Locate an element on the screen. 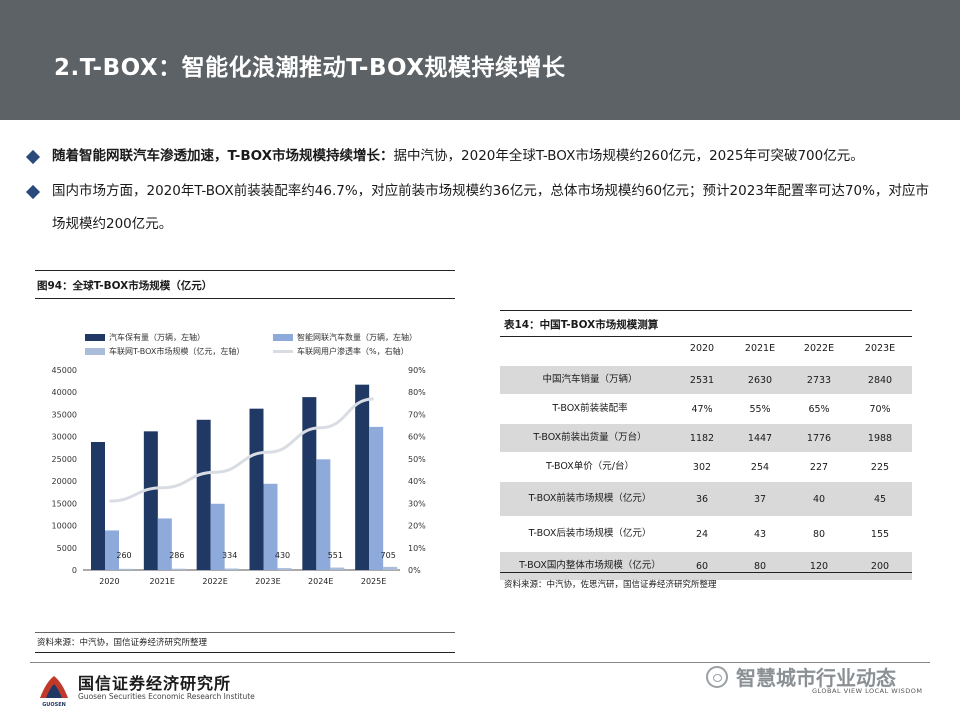 Image resolution: width=960 pixels, height=720 pixels. table-cell: 55% is located at coordinates (760, 409).